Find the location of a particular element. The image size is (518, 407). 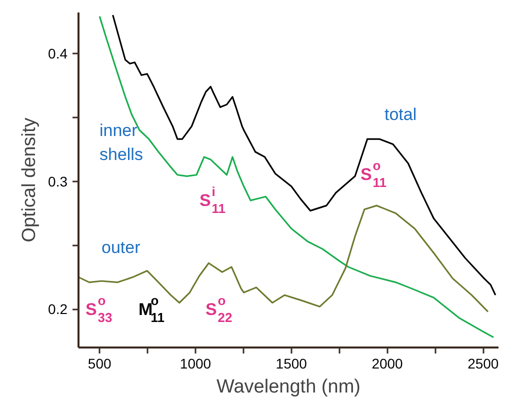

series-label: inner shells is located at coordinates (121, 142).